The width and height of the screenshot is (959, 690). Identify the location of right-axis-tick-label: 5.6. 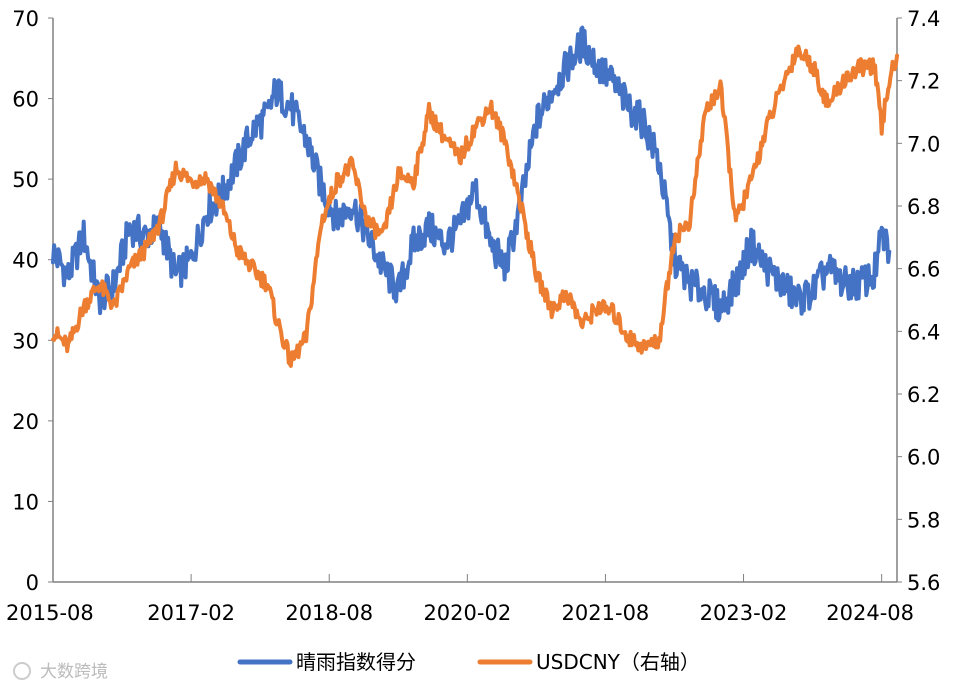
(923, 583).